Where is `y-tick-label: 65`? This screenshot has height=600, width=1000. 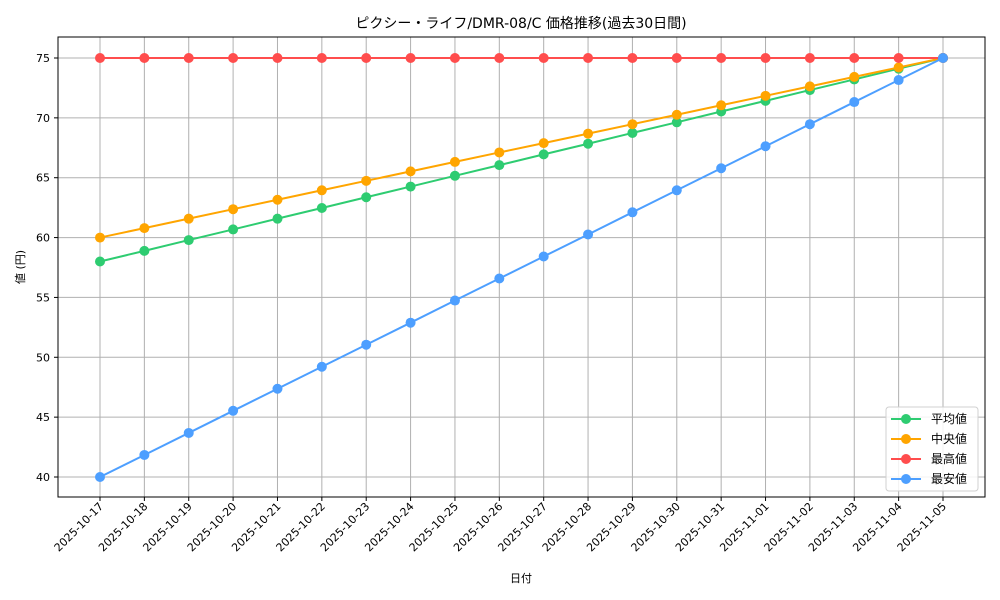 y-tick-label: 65 is located at coordinates (43, 178).